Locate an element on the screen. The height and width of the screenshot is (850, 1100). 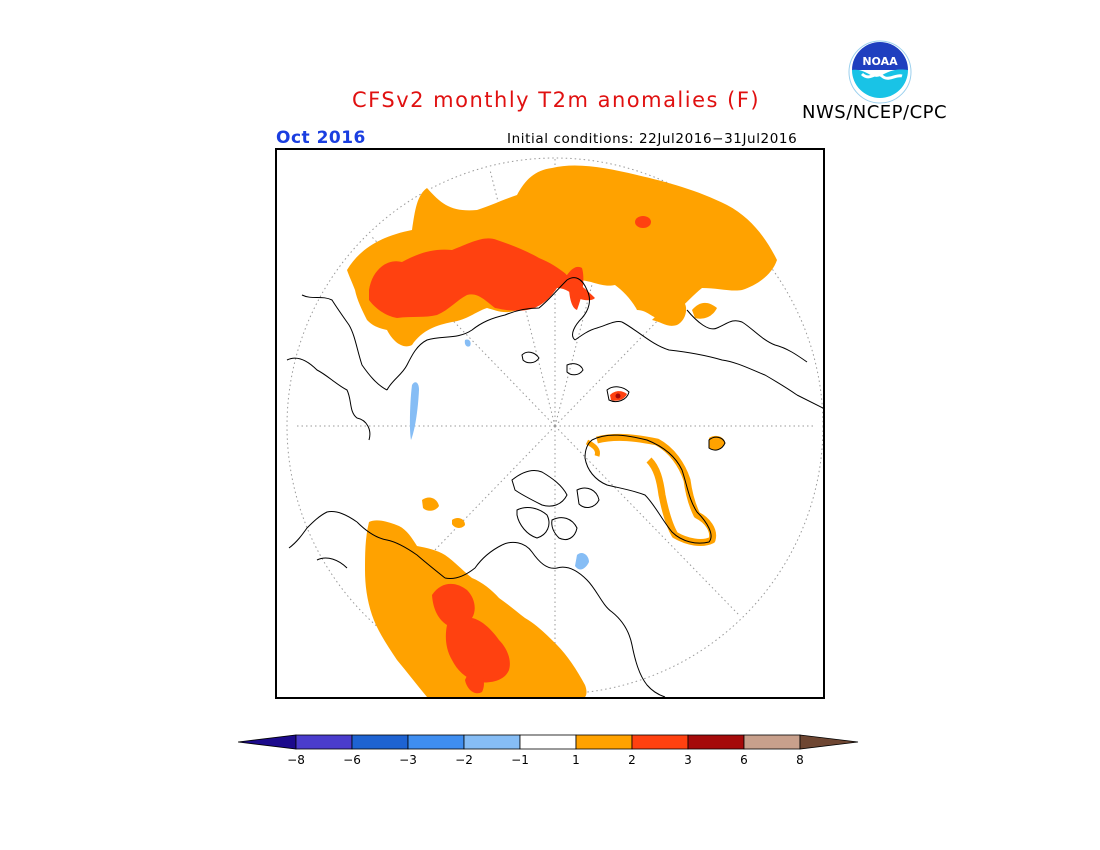
noaa-logo-text: NOAA is located at coordinates (880, 61).